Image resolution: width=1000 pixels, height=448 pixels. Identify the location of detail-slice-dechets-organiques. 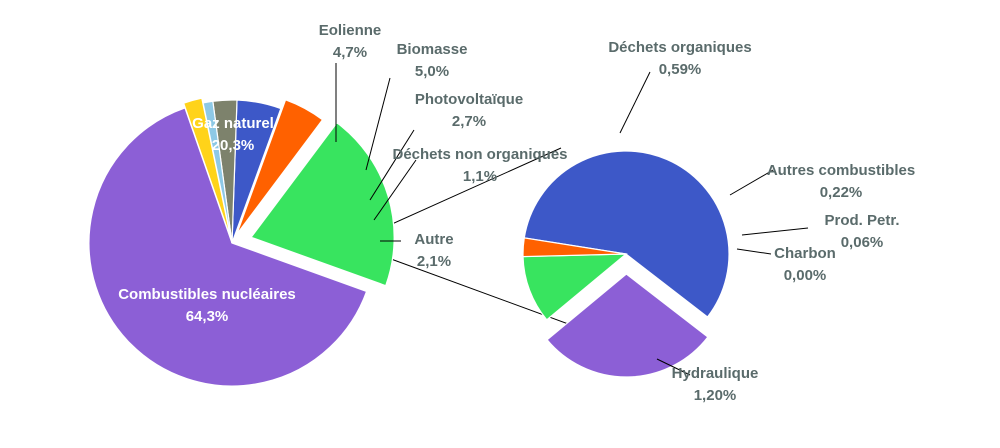
(627, 325).